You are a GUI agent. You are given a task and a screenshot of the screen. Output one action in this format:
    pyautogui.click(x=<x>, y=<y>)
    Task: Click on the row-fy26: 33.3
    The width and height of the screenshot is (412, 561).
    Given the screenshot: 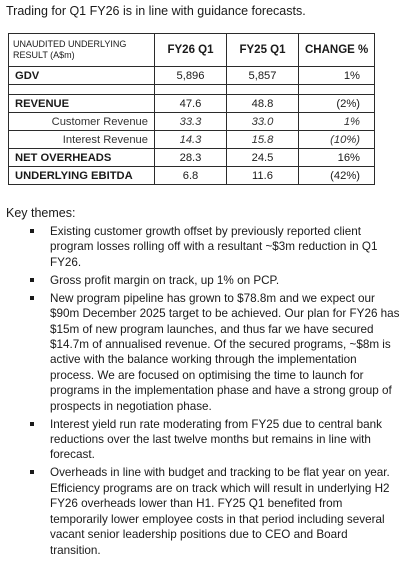 What is the action you would take?
    pyautogui.click(x=190, y=121)
    